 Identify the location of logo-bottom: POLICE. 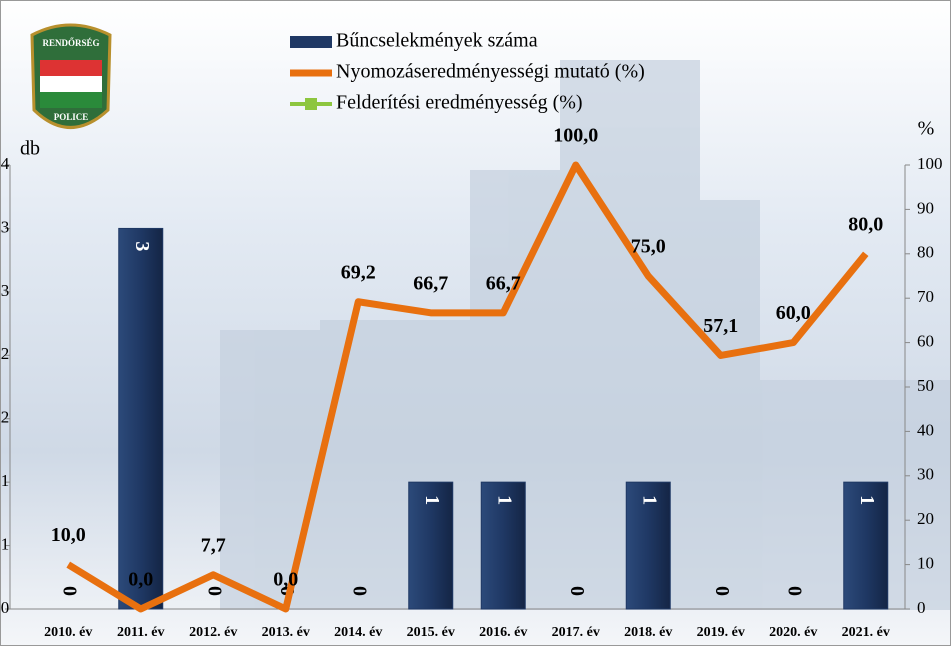
(71, 117).